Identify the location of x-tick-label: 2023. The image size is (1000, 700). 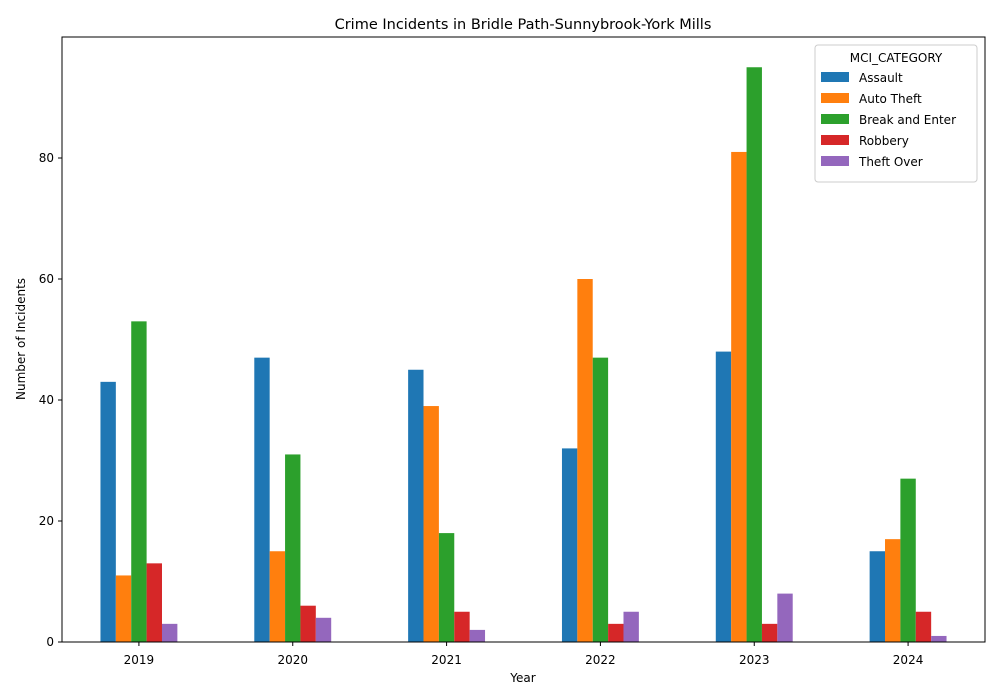
(754, 660).